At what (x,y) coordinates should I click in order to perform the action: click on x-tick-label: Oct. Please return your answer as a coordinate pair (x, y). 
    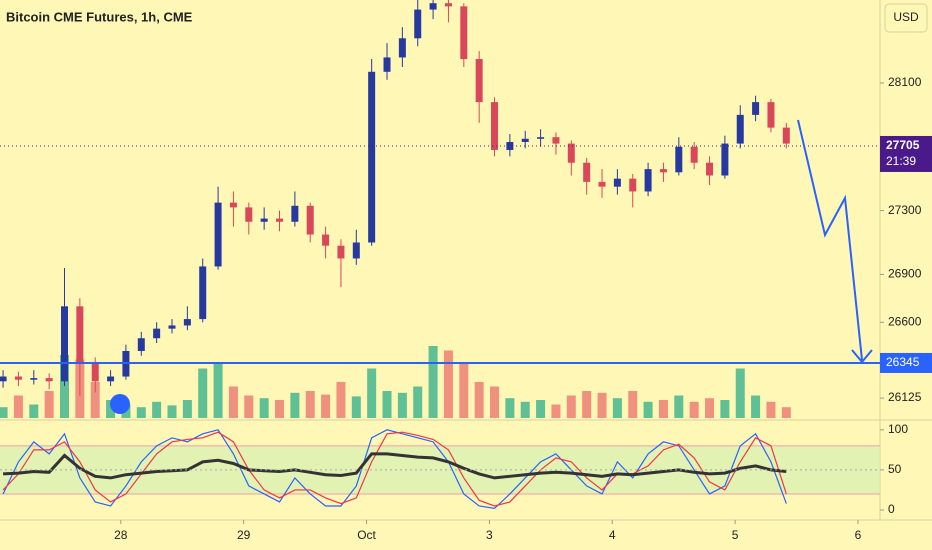
    Looking at the image, I should click on (366, 535).